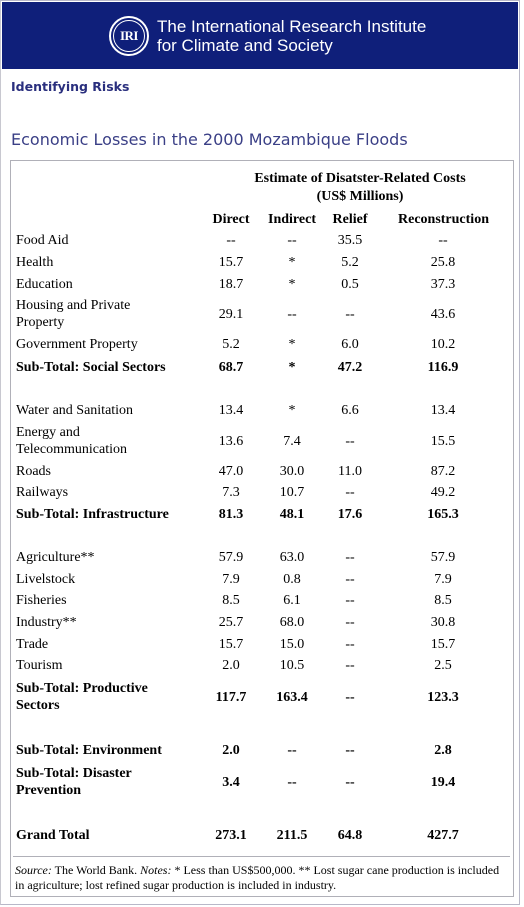  What do you see at coordinates (71, 449) in the screenshot?
I see `table-row-label-line: Telecommunication` at bounding box center [71, 449].